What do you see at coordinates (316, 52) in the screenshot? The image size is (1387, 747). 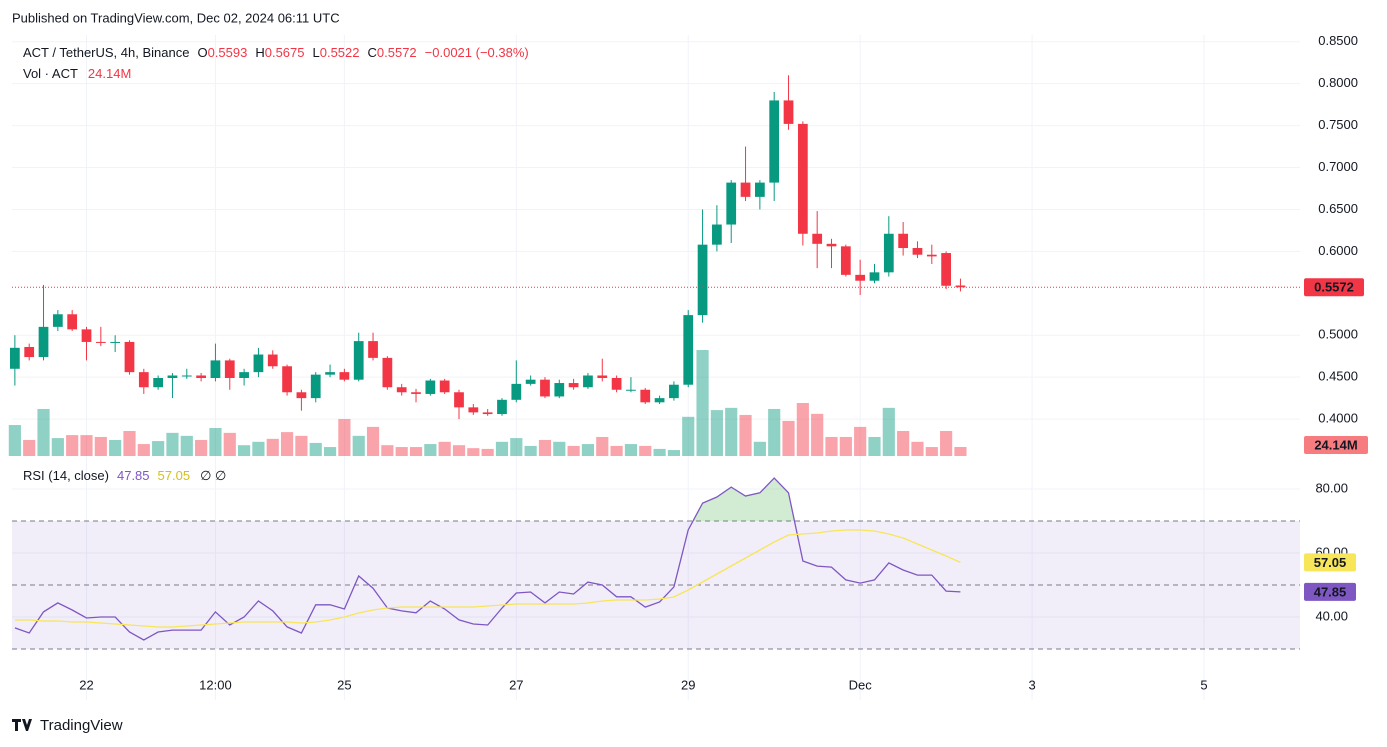 I see `ohlc-label: L` at bounding box center [316, 52].